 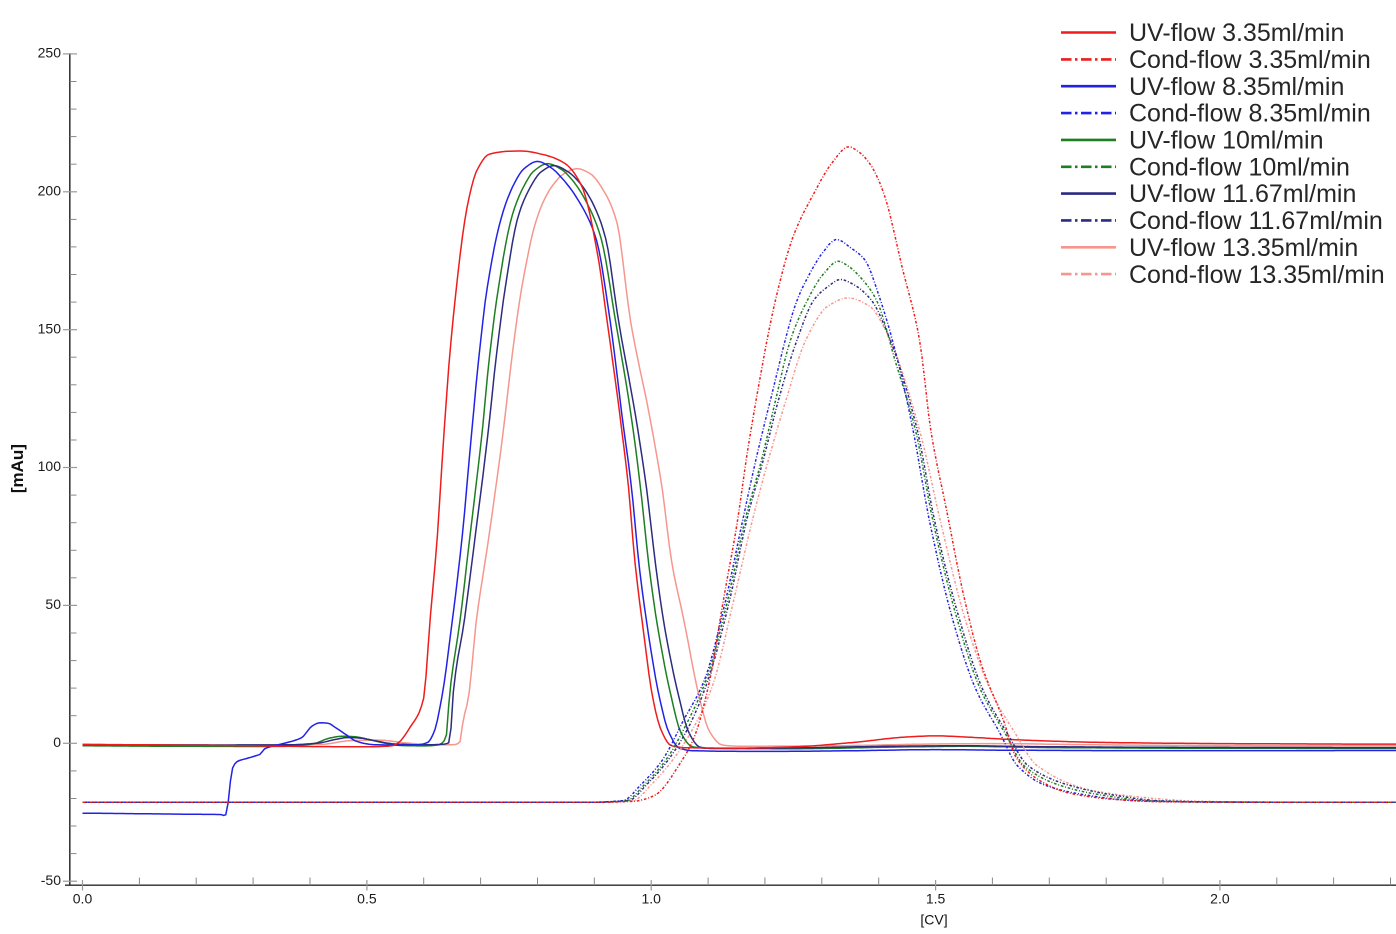 I want to click on svg-text: 1.0, so click(x=651, y=899).